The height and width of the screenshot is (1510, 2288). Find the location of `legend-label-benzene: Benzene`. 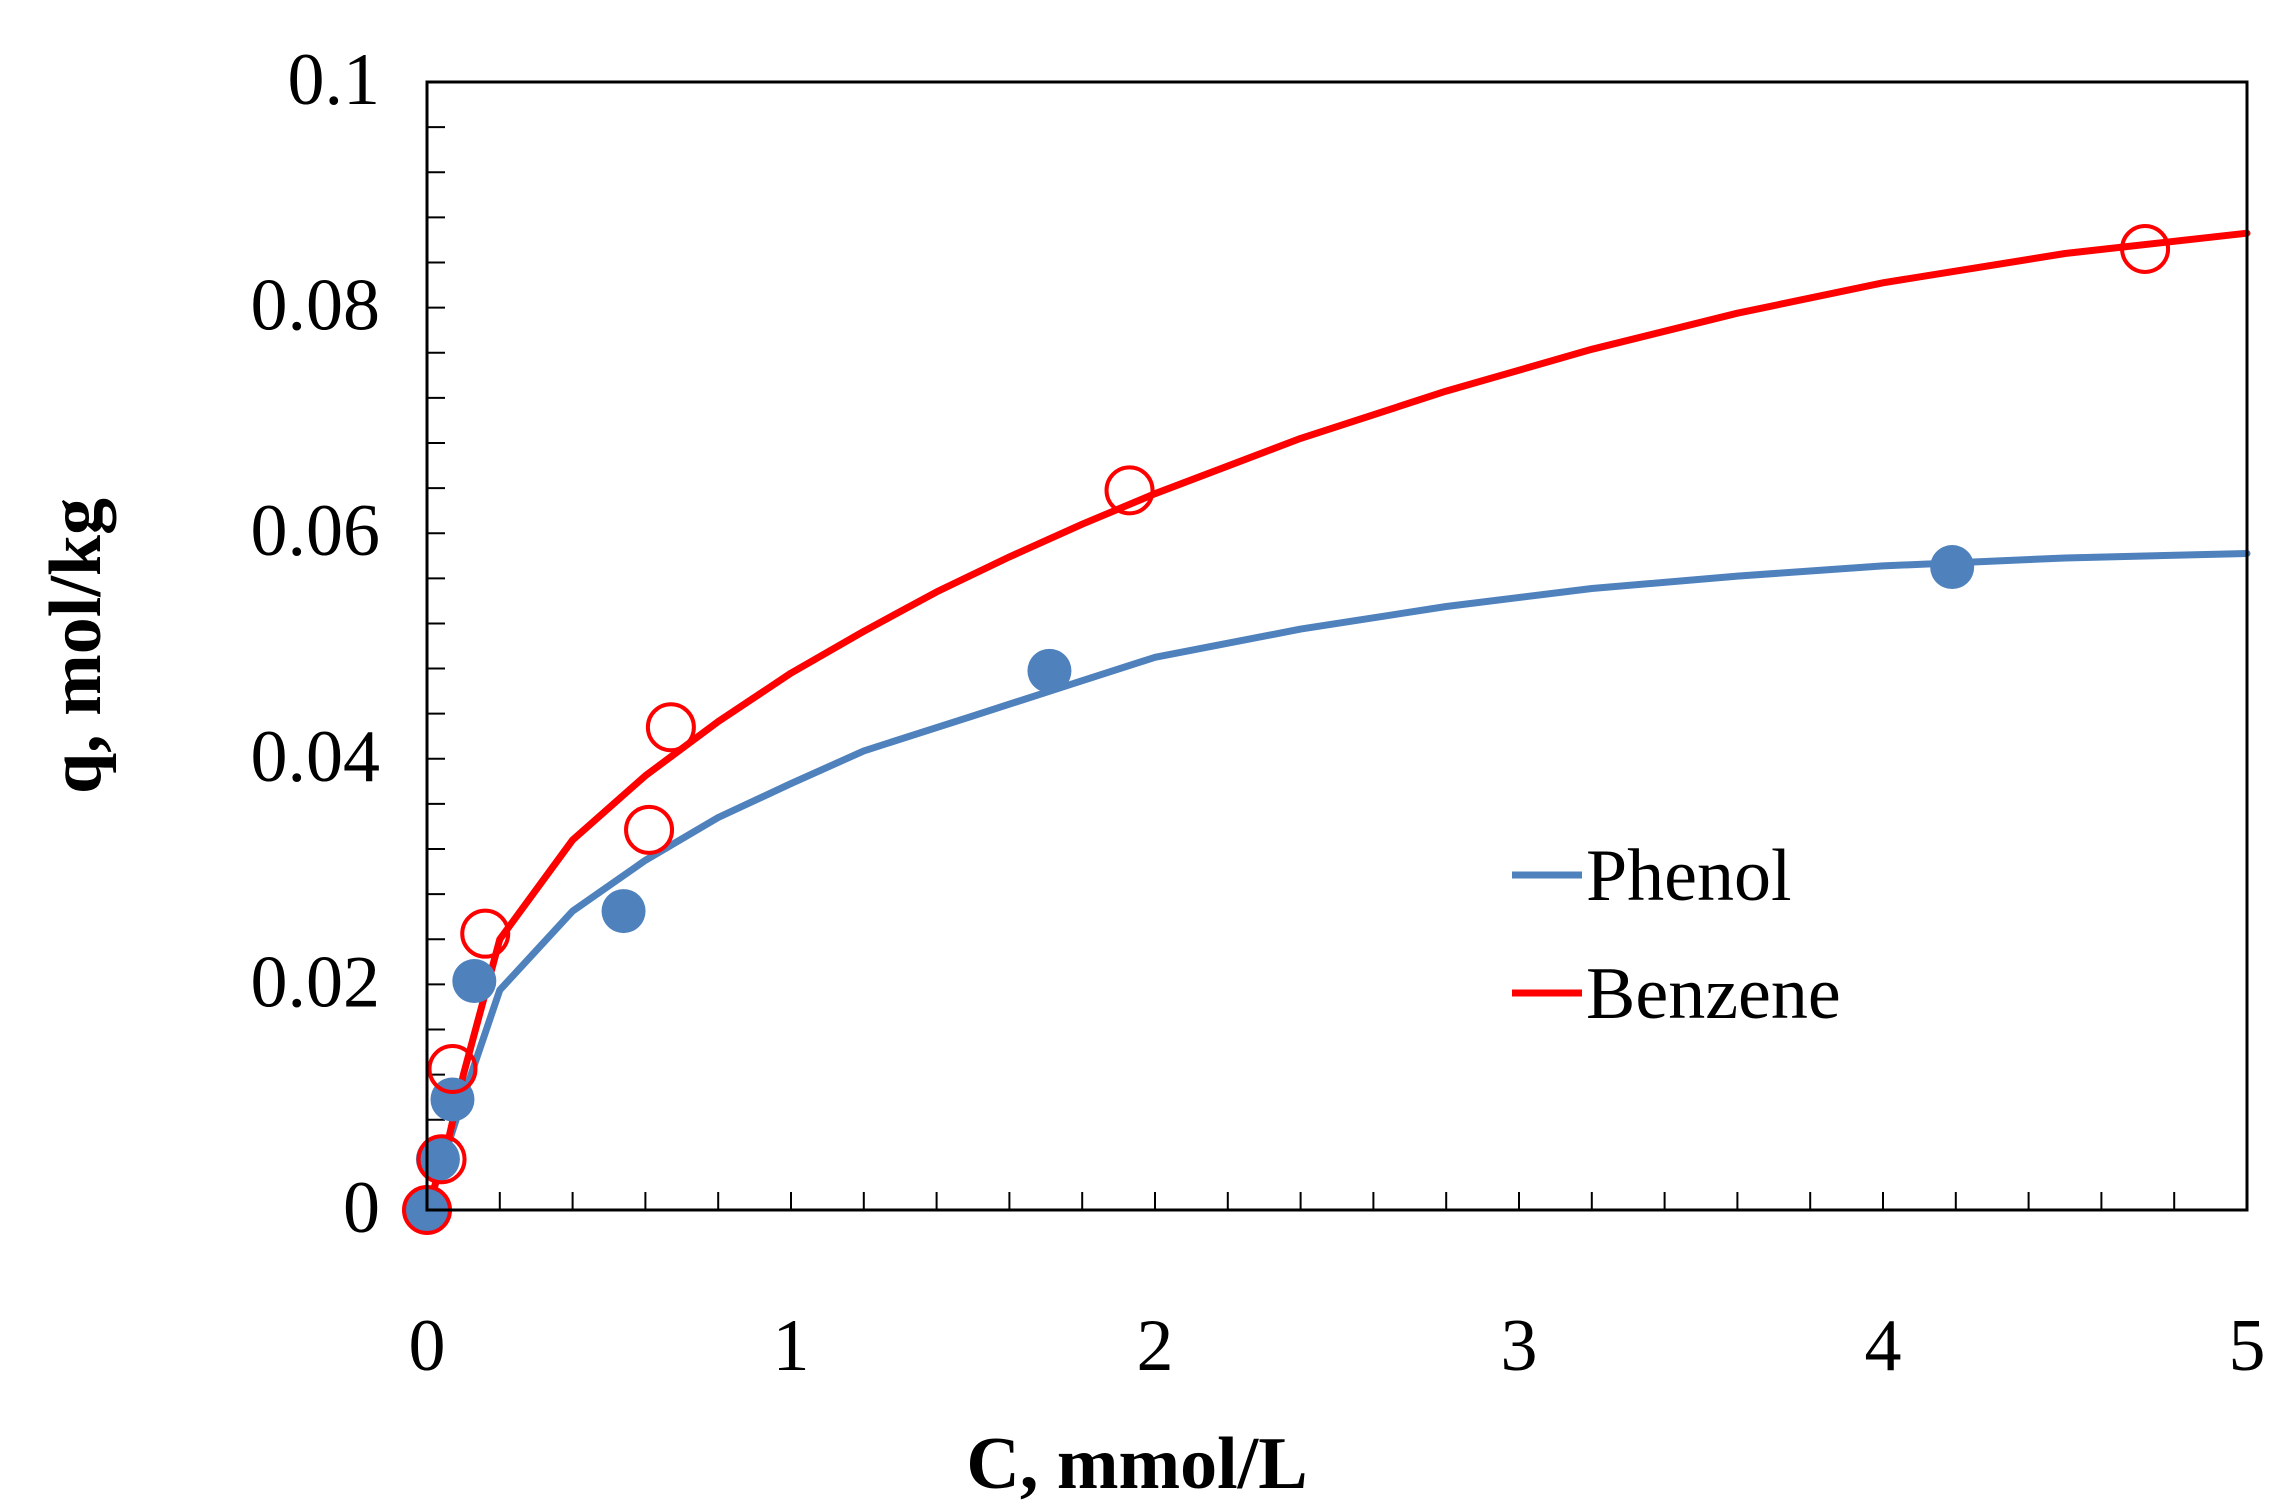

legend-label-benzene: Benzene is located at coordinates (1713, 994).